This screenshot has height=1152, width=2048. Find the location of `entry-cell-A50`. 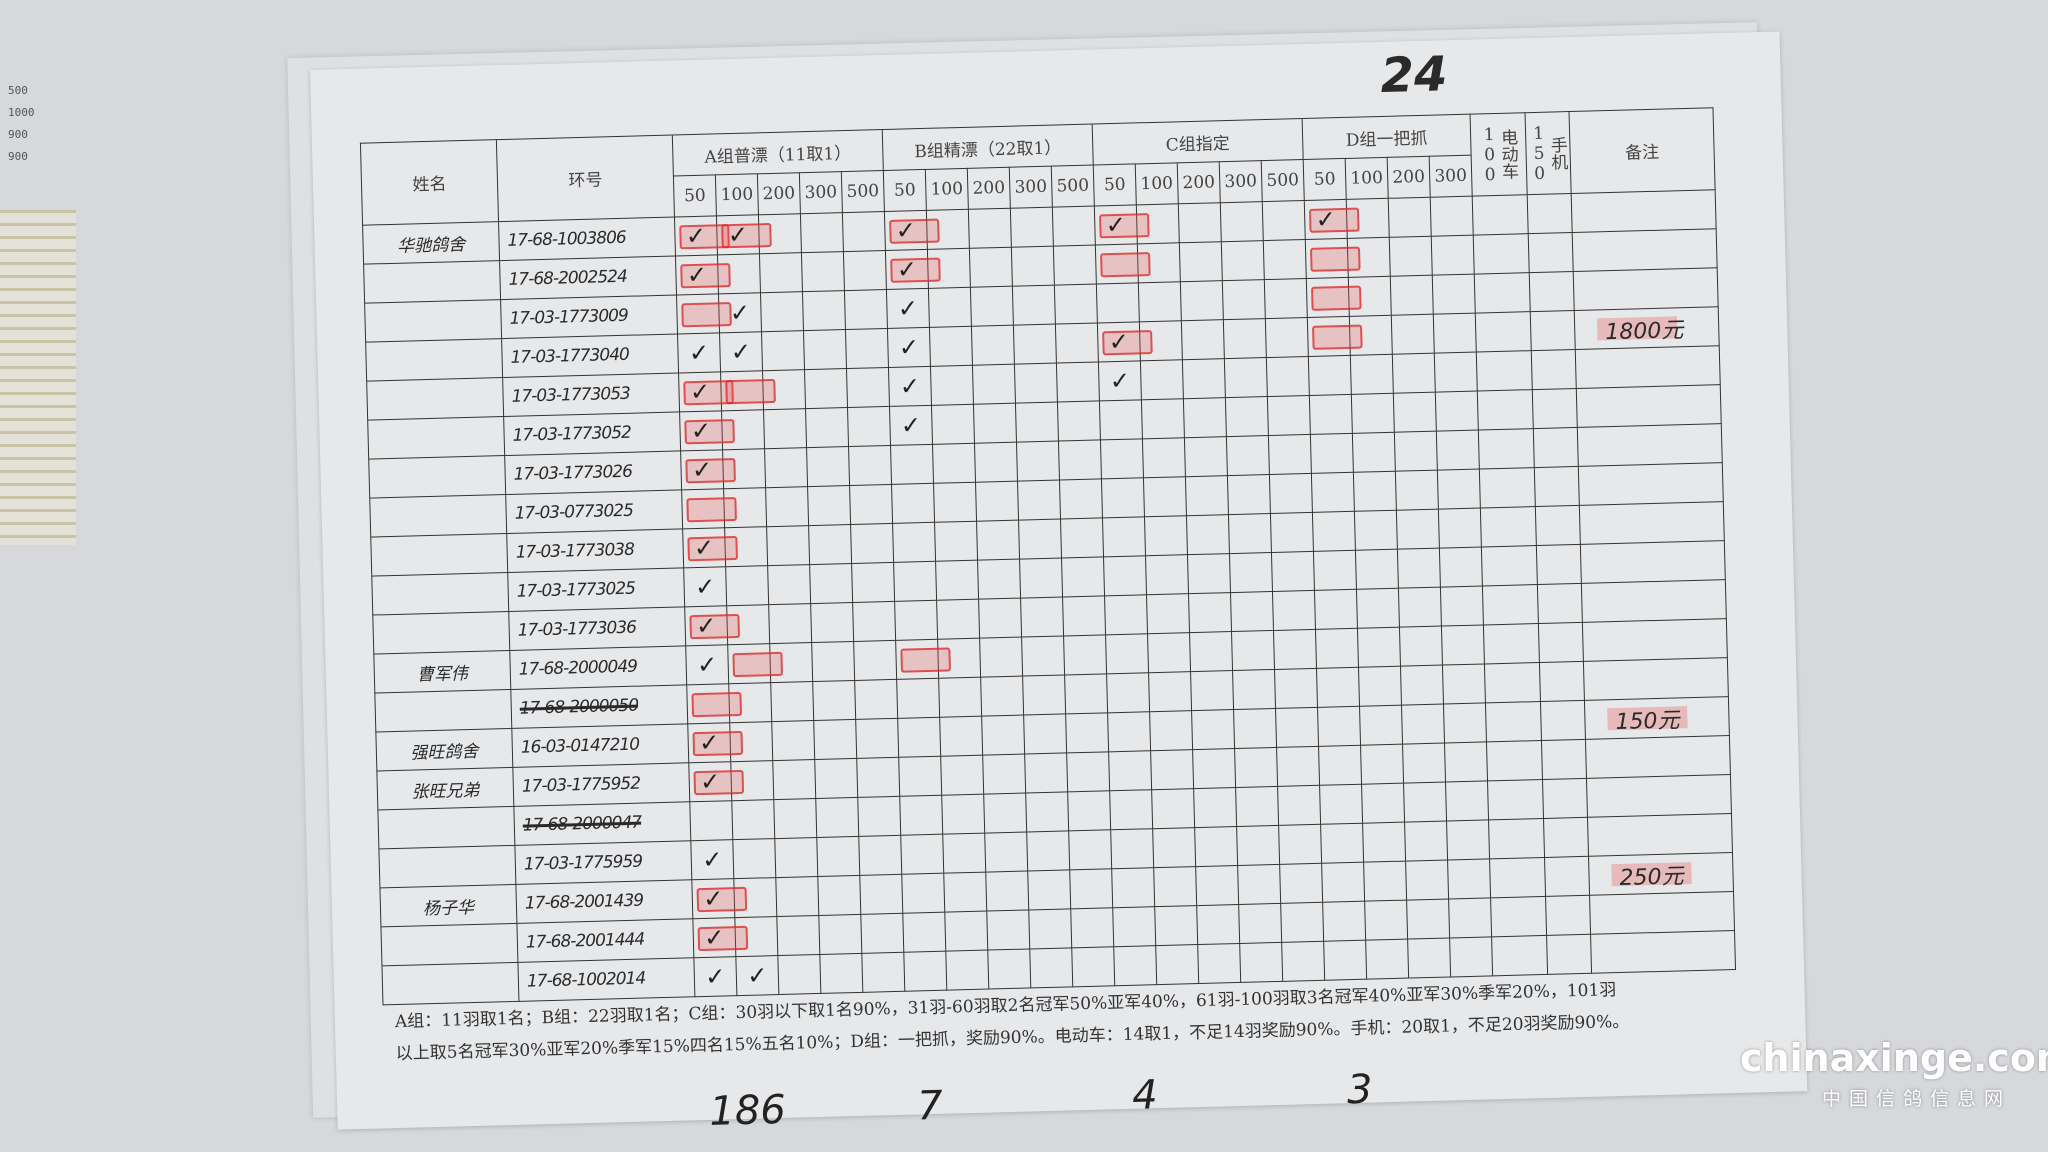

entry-cell-A50 is located at coordinates (704, 313).